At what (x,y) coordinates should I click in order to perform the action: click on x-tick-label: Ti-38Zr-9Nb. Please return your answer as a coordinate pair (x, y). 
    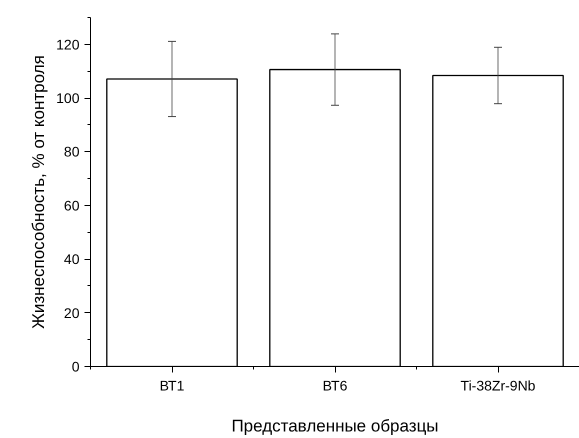
    Looking at the image, I should click on (498, 386).